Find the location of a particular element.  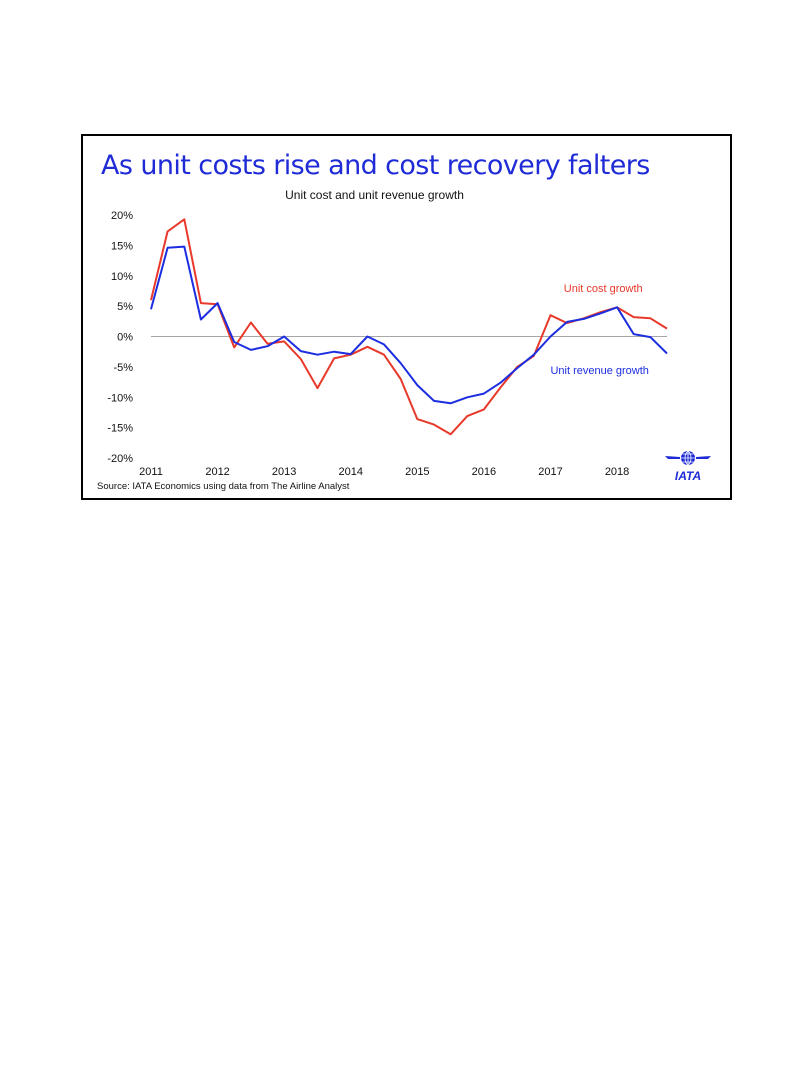

x-tick-label: 2015 is located at coordinates (417, 472).